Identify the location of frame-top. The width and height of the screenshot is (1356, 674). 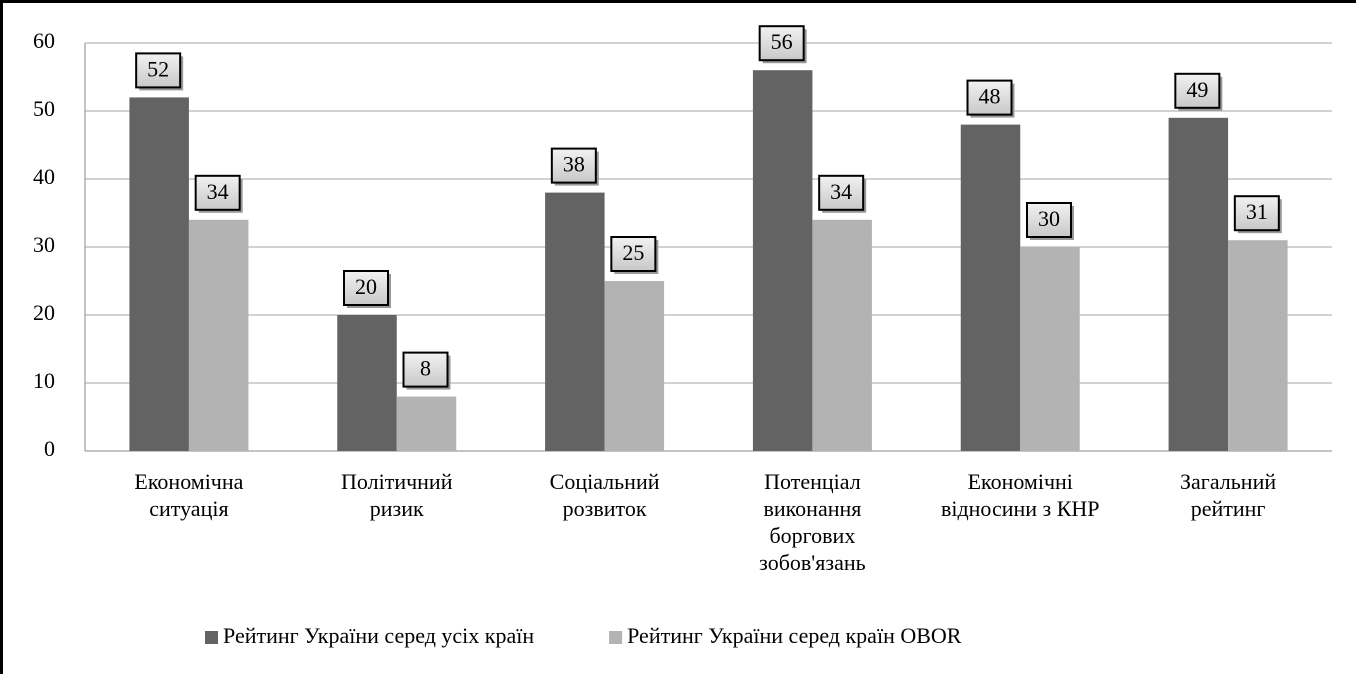
(678, 1).